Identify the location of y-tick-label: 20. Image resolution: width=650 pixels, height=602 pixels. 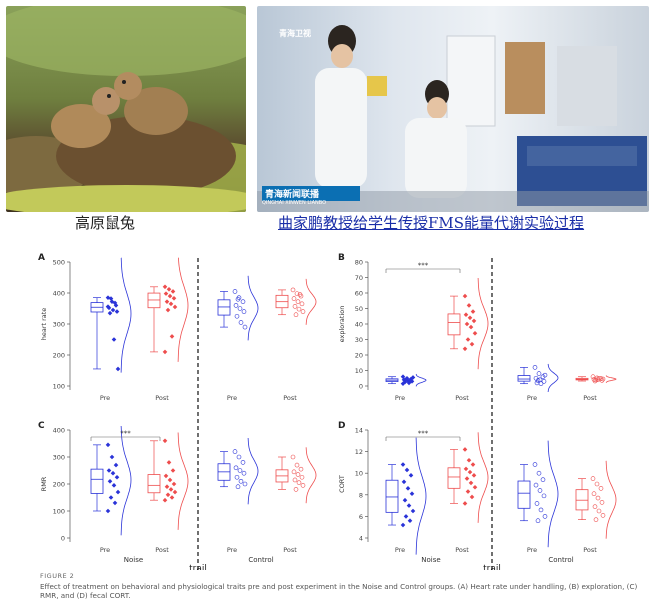
(359, 356).